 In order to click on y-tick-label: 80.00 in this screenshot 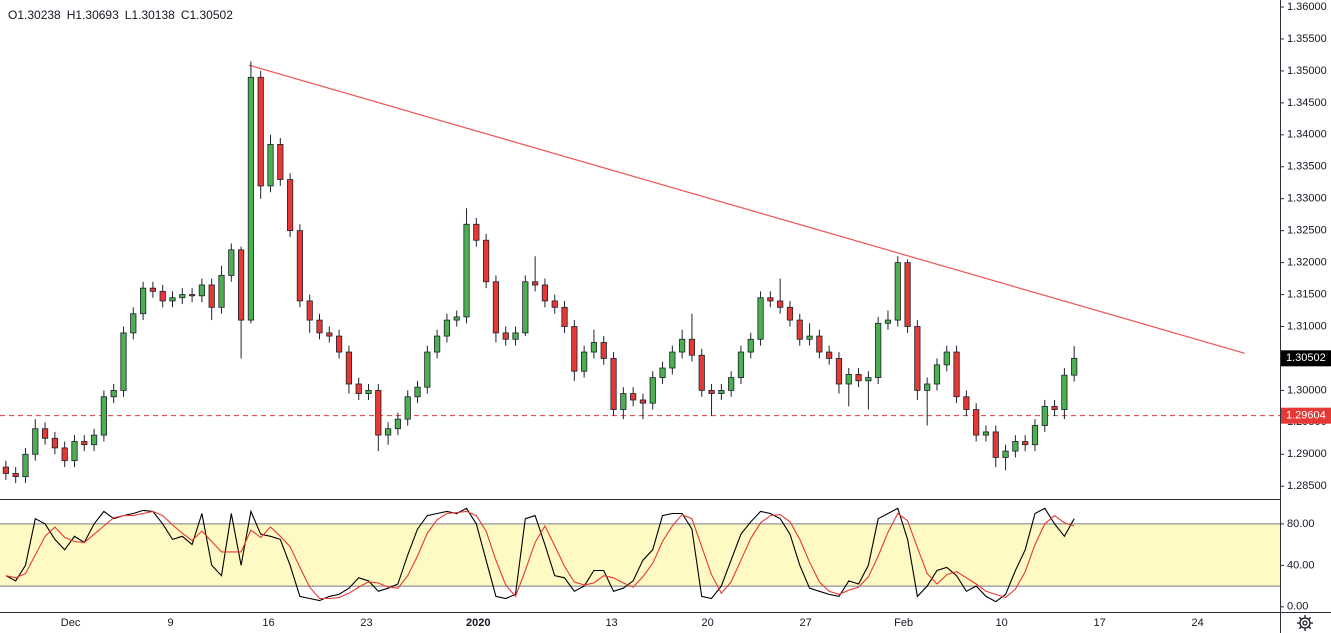, I will do `click(1301, 524)`.